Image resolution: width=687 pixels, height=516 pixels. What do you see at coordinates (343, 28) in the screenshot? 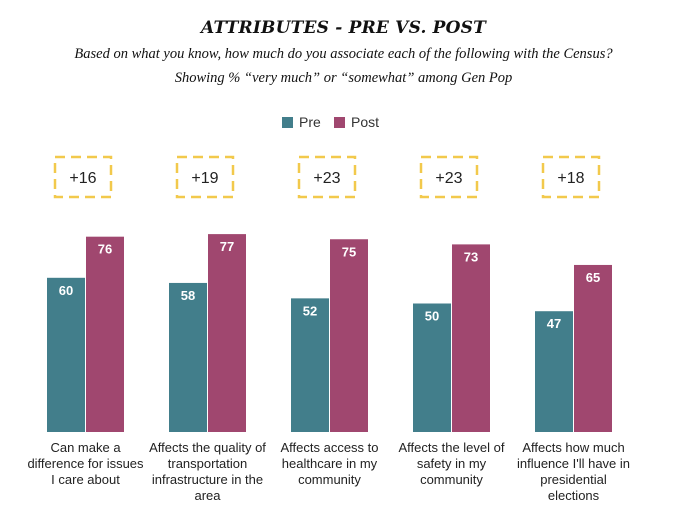
I see `chart-title: ATTRIBUTES - PRE VS. POST` at bounding box center [343, 28].